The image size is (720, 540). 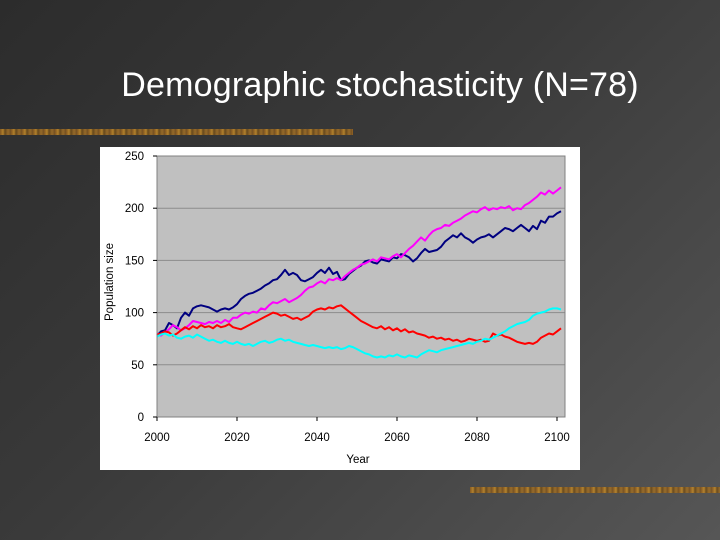 What do you see at coordinates (380, 85) in the screenshot?
I see `slide-title: Demographic stochasticity (N=78)` at bounding box center [380, 85].